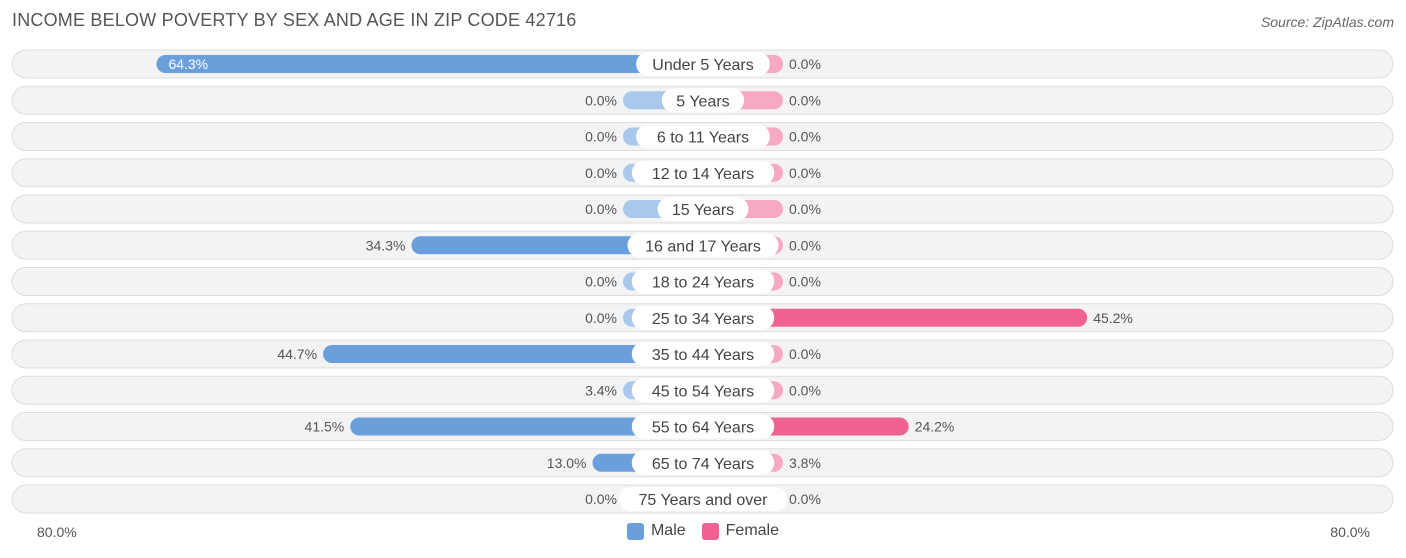 The width and height of the screenshot is (1406, 558). Describe the element at coordinates (57, 532) in the screenshot. I see `axis-left-label: 80.0%` at that location.